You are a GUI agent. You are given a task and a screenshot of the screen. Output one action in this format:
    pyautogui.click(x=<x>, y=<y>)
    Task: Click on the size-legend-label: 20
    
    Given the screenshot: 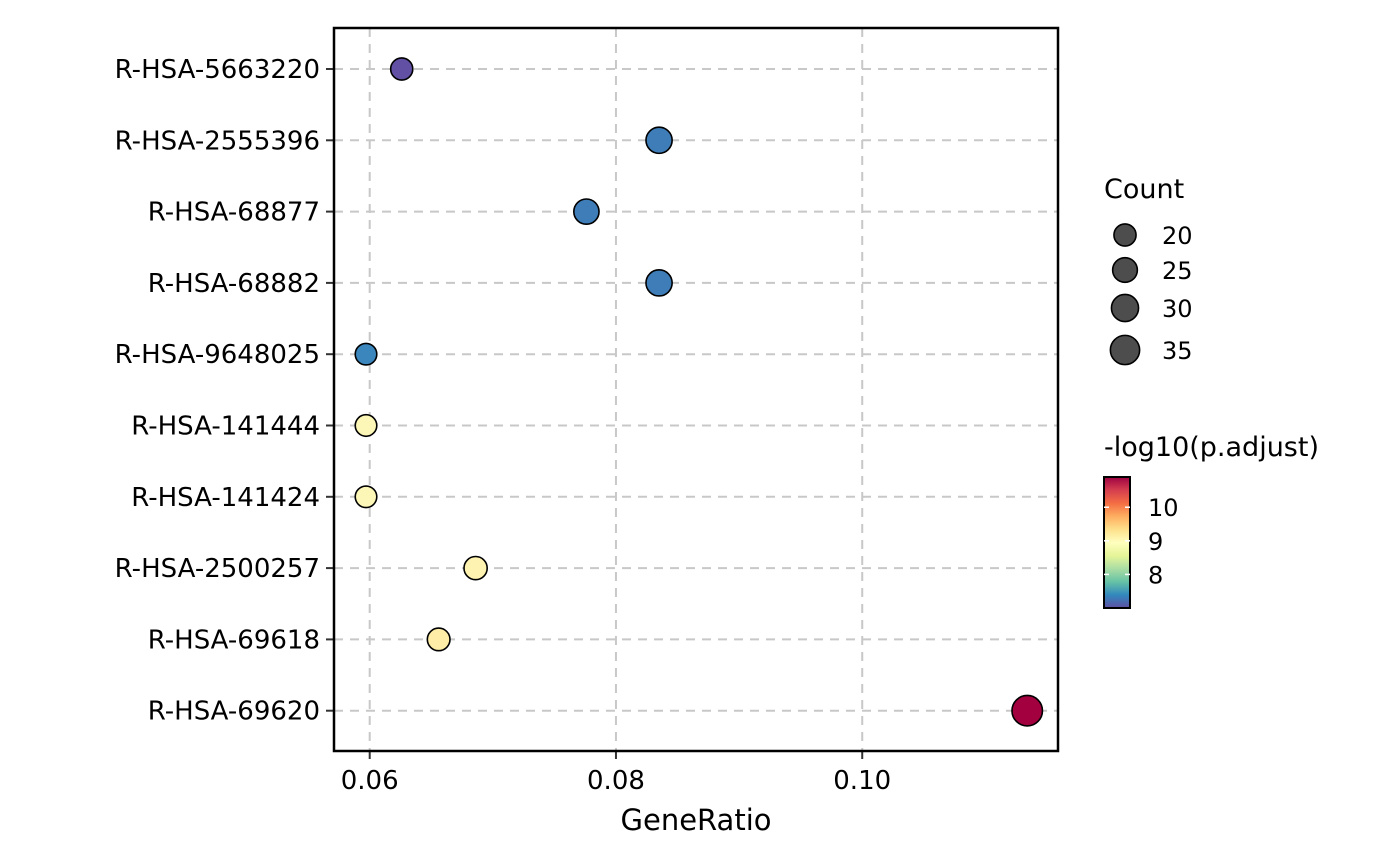 What is the action you would take?
    pyautogui.click(x=1177, y=236)
    